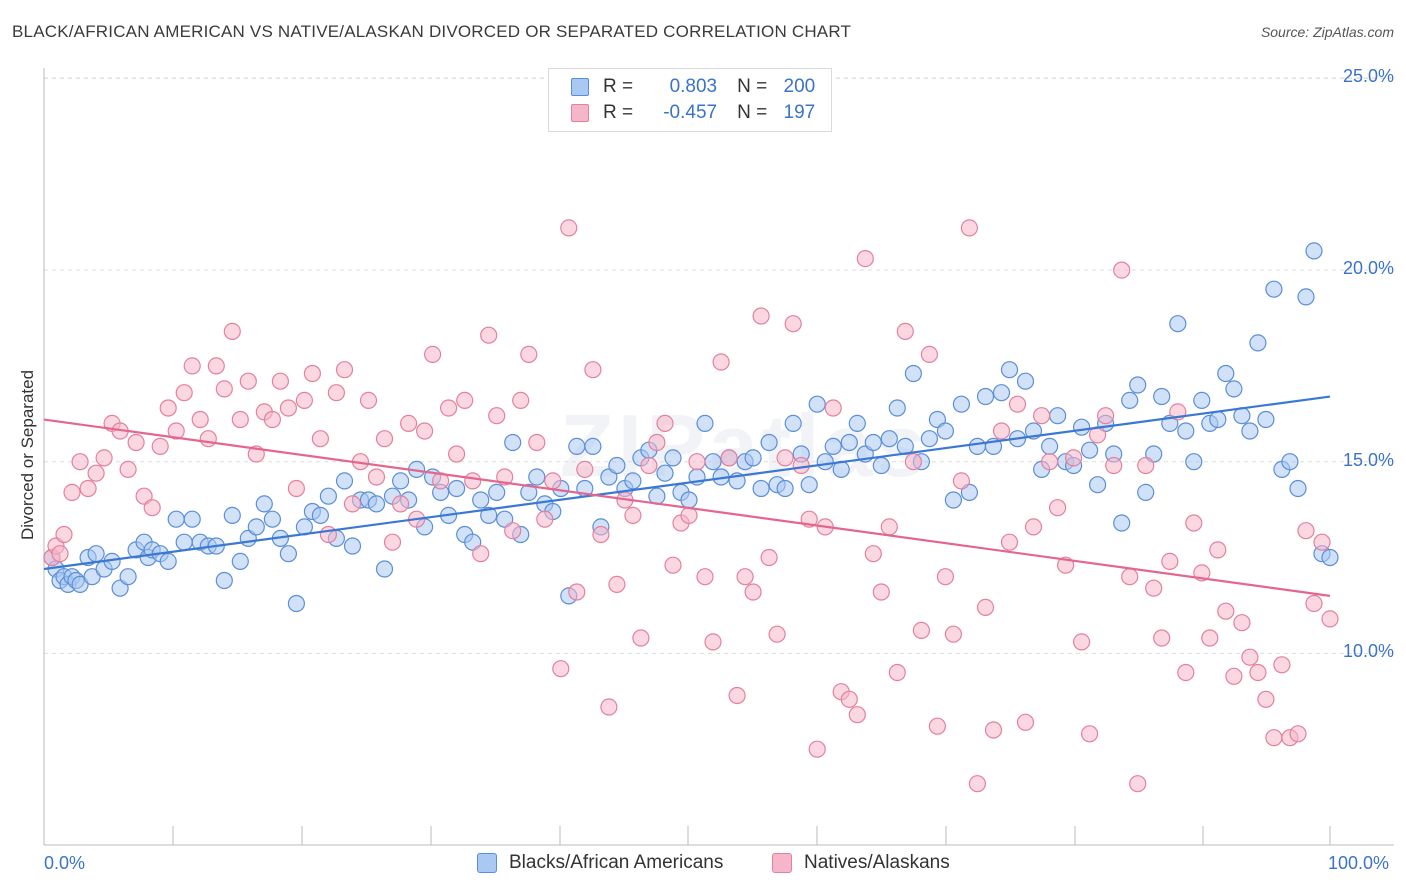 Image resolution: width=1406 pixels, height=892 pixels. What do you see at coordinates (693, 87) in the screenshot?
I see `legend-row-blue: R = 0.803 N = 200` at bounding box center [693, 87].